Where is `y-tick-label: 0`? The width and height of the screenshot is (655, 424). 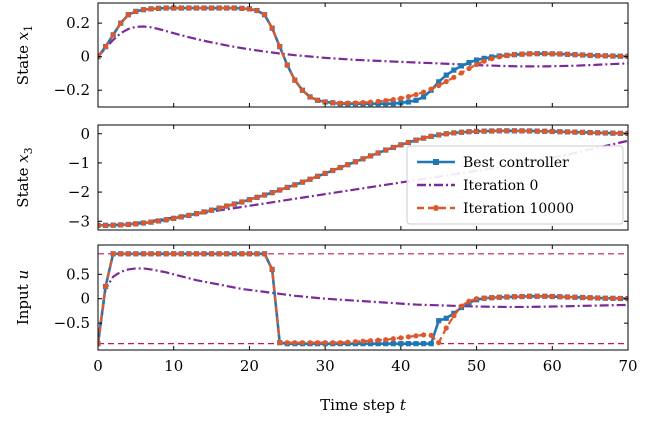 y-tick-label: 0 is located at coordinates (85, 57).